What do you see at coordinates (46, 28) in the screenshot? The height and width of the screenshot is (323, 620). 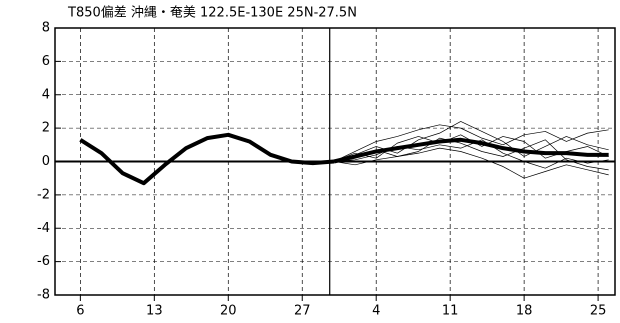 I see `y-tick-label: 8` at bounding box center [46, 28].